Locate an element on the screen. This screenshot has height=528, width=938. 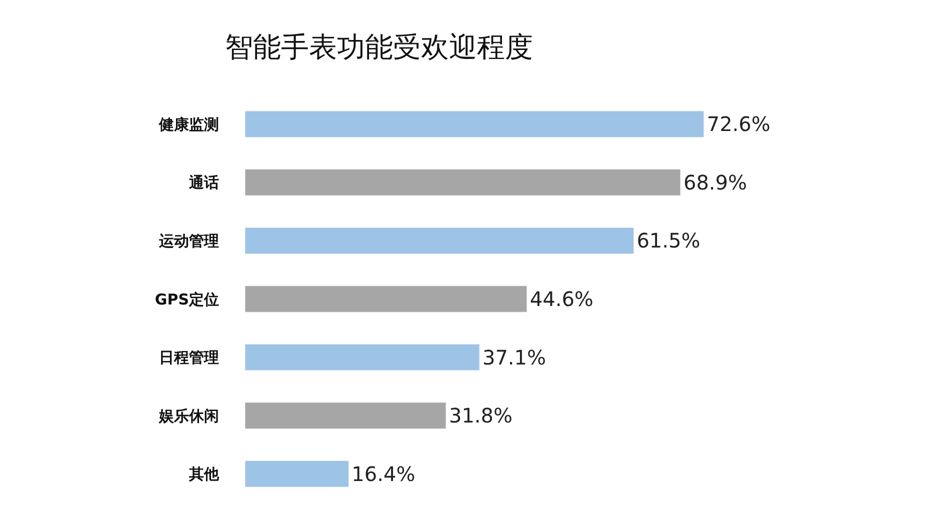
data-label: 72.6% is located at coordinates (738, 124).